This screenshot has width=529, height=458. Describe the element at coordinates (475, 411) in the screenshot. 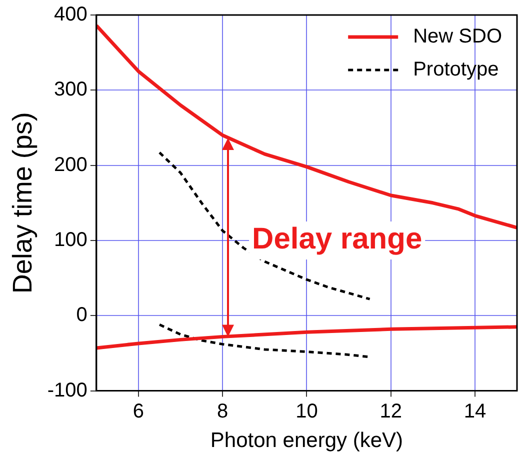

I see `x-tick-label: 14` at that location.